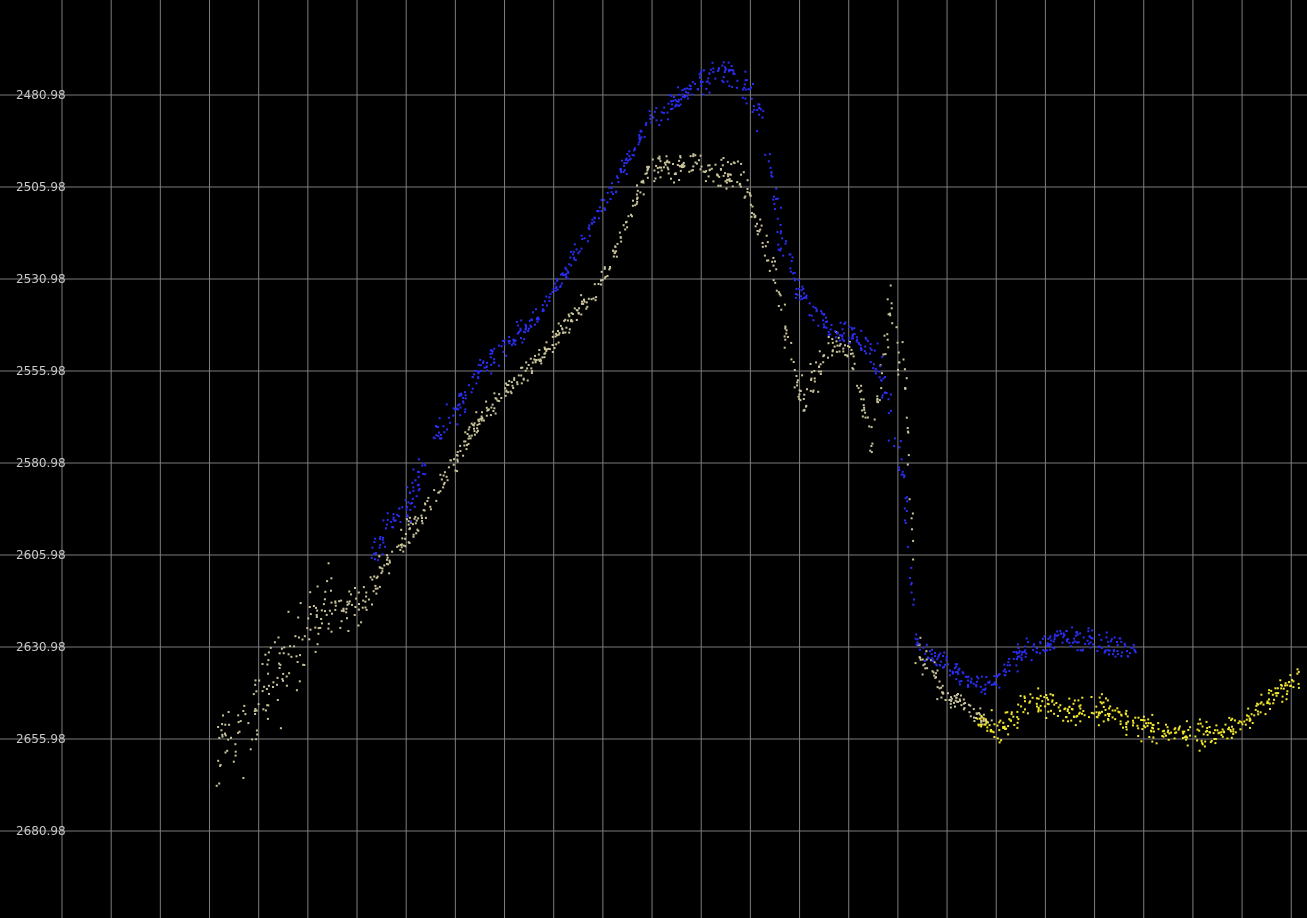  I want to click on y-tick-label: 2680.98, so click(41, 831).